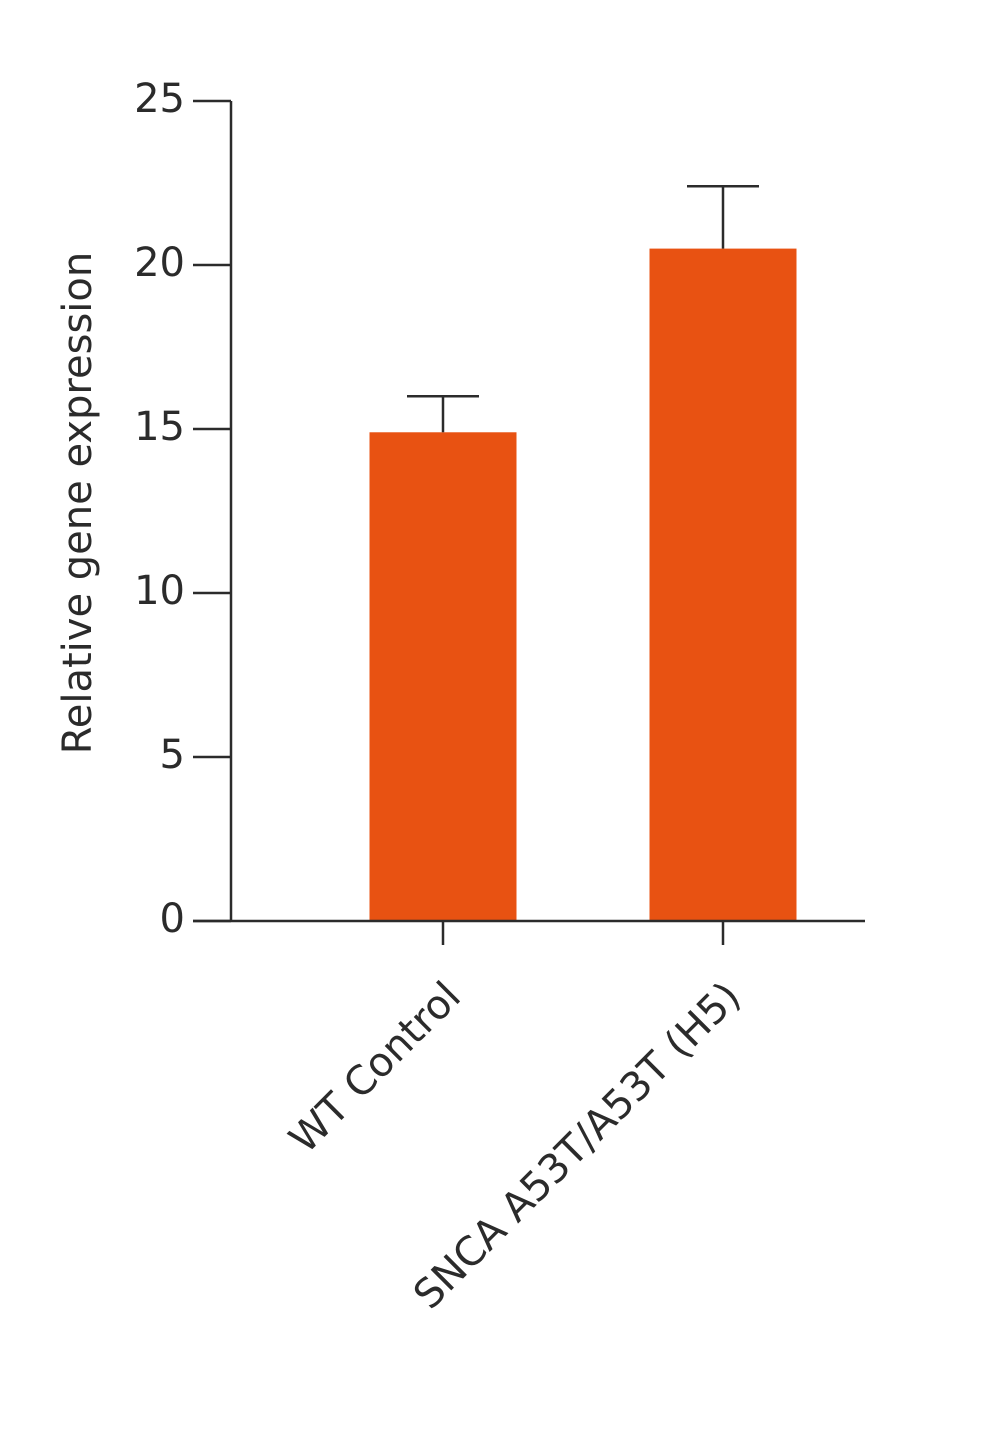 This screenshot has height=1430, width=1000. Describe the element at coordinates (78, 503) in the screenshot. I see `y-axis-label: Relative gene expression` at that location.